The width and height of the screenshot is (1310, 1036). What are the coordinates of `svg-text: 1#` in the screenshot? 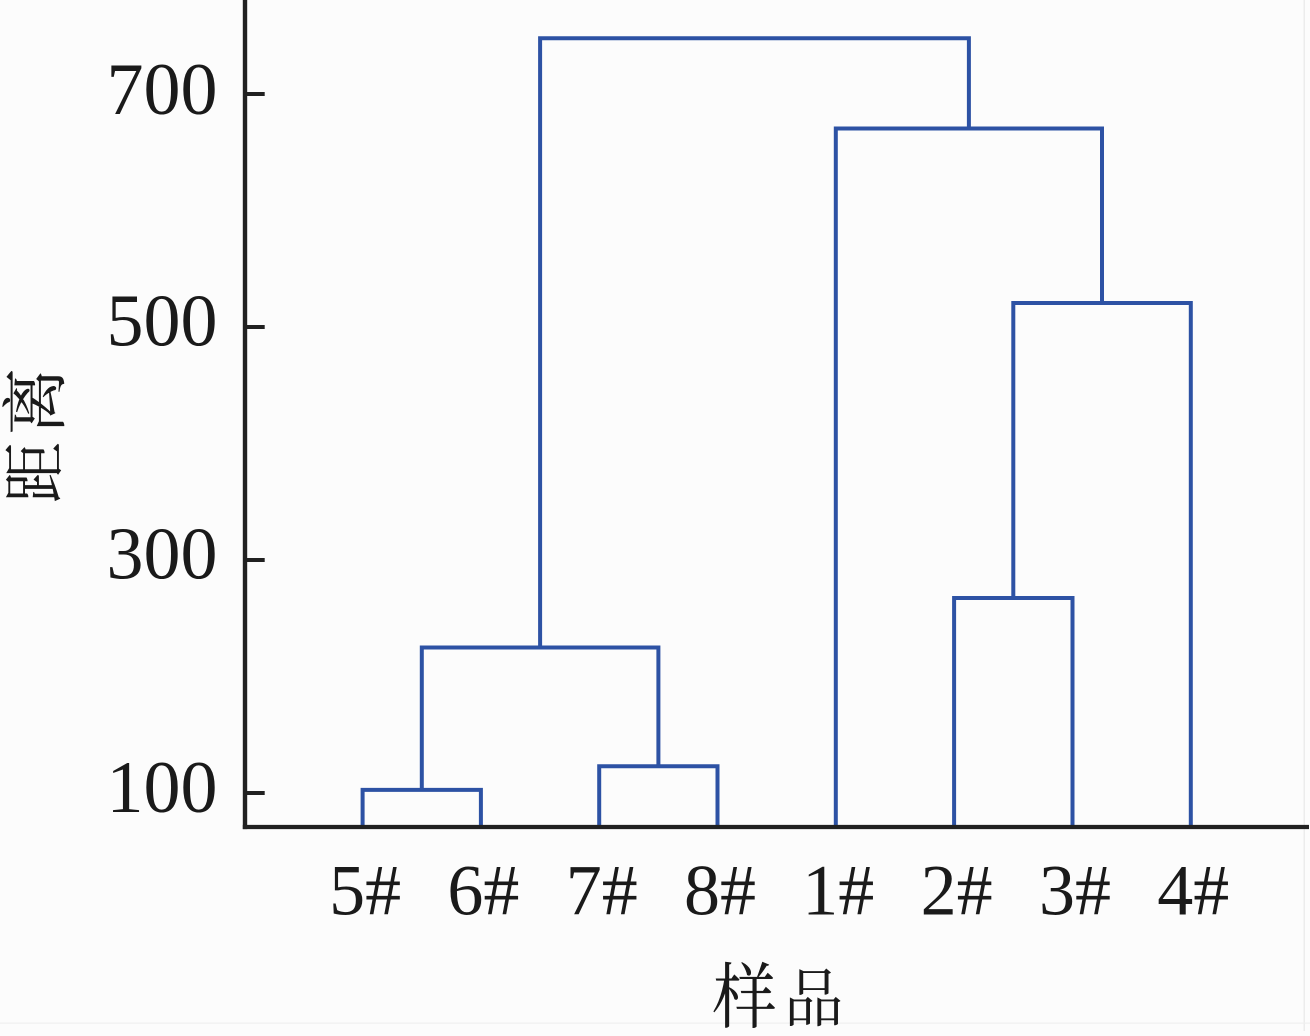 It's located at (838, 891).